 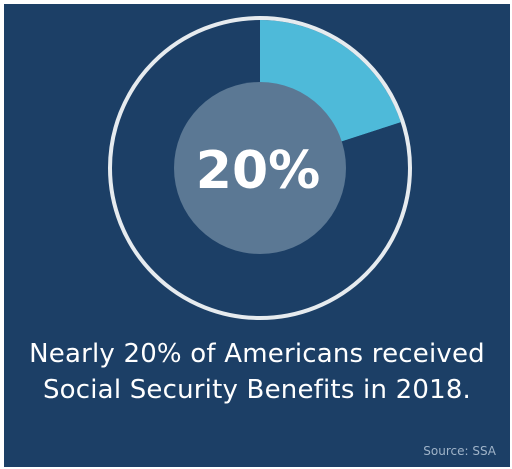 I want to click on caption-line-1: Nearly 20% of Americans received, so click(x=257, y=354).